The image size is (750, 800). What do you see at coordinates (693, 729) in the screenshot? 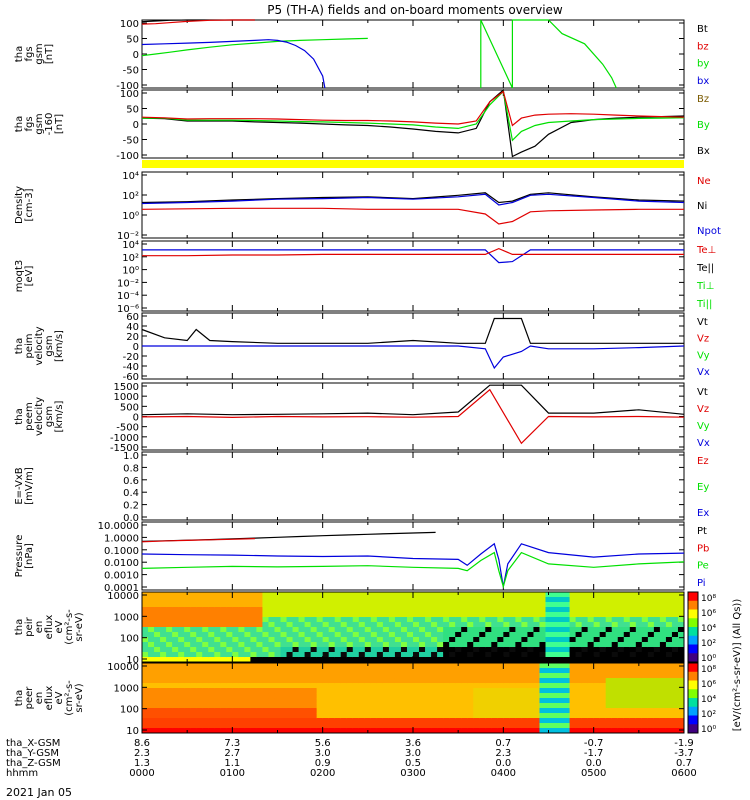
I see `colorbar-segment` at bounding box center [693, 729].